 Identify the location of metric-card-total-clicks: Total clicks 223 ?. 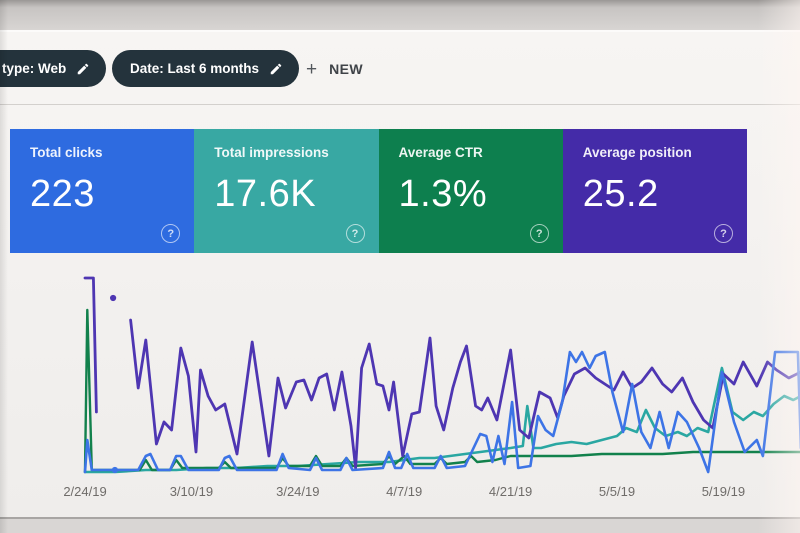
(102, 191).